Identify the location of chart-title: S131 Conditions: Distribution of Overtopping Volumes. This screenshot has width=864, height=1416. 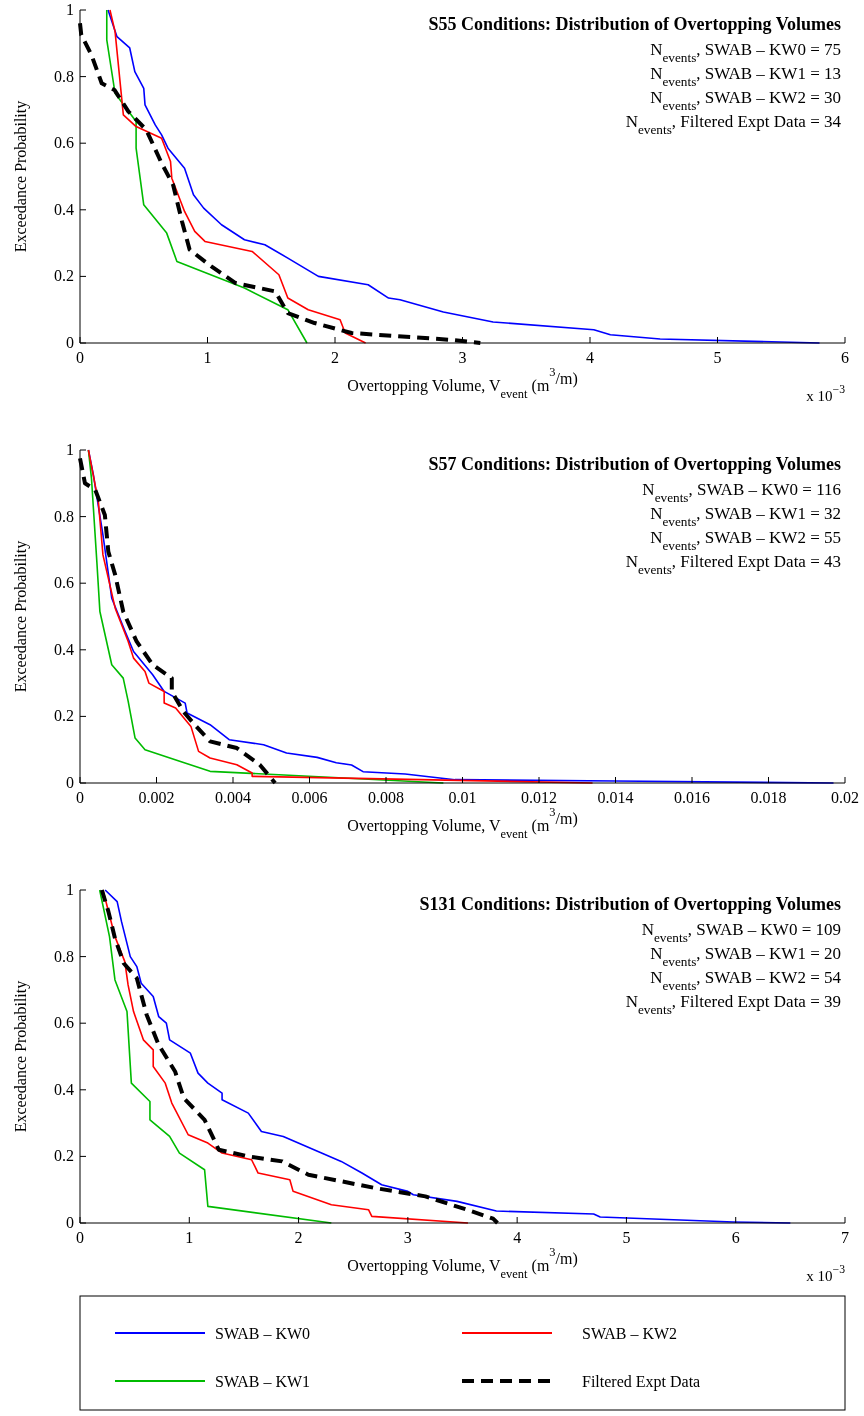
(630, 904).